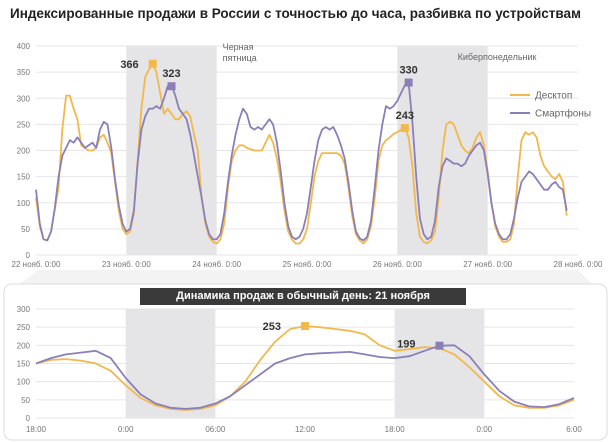 This screenshot has height=442, width=611. Describe the element at coordinates (578, 264) in the screenshot. I see `main-x-tick-label: 28 нояб. 0:00` at that location.